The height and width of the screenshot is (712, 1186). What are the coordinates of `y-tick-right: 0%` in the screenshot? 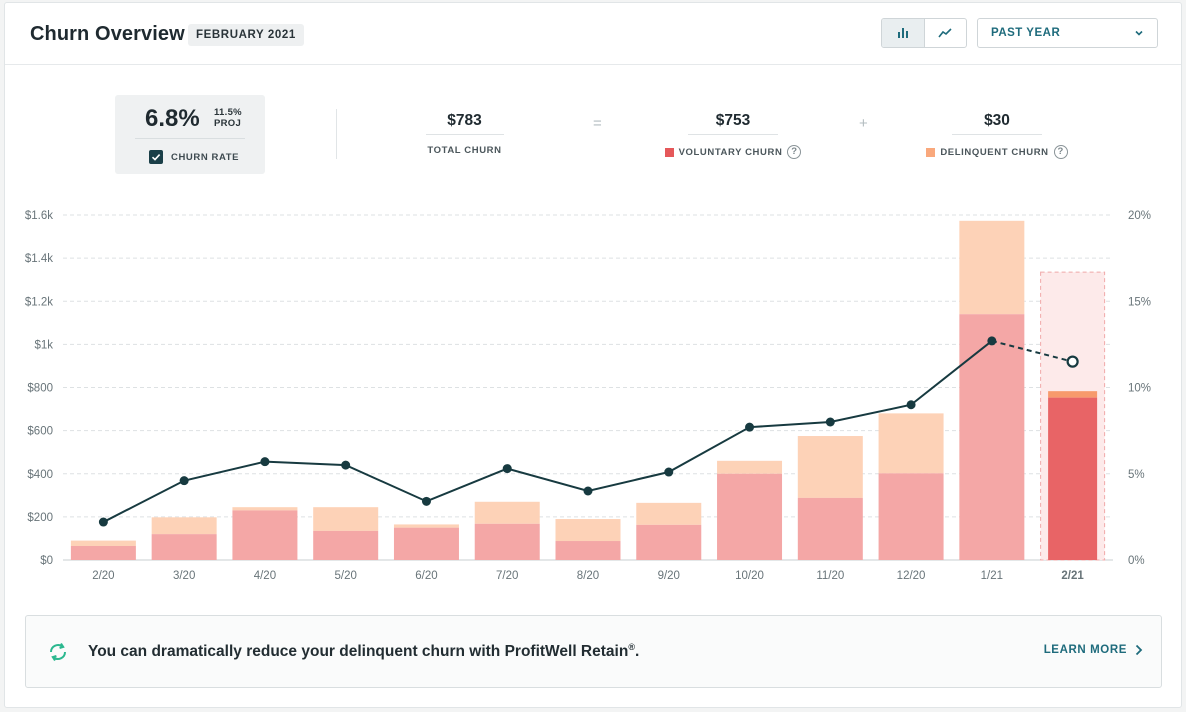 It's located at (1136, 561).